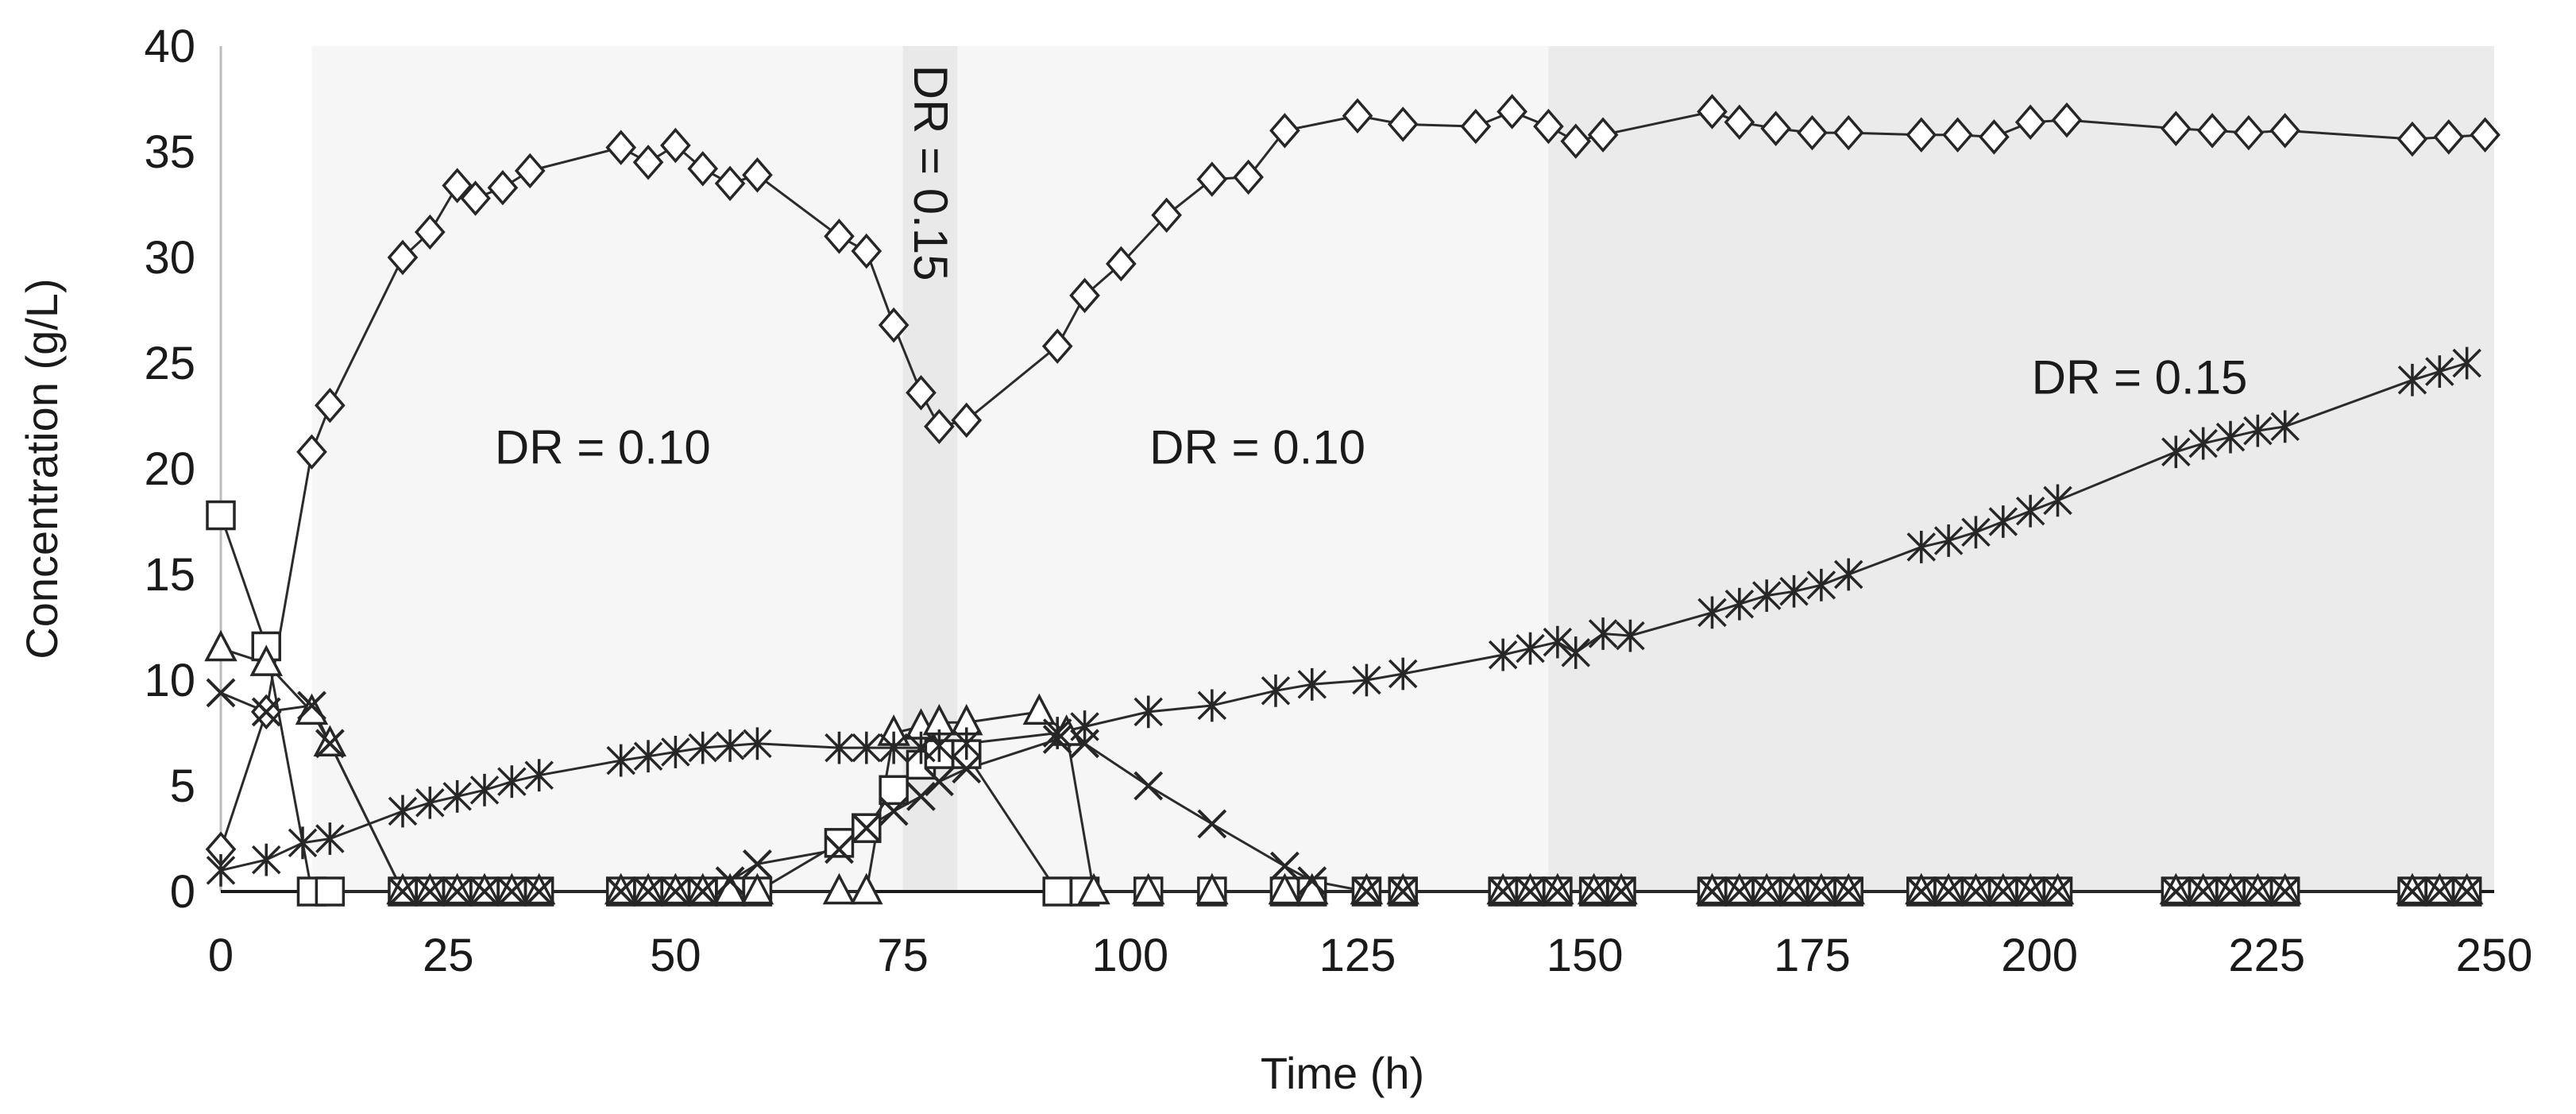  I want to click on x-tick-label: 200, so click(2040, 955).